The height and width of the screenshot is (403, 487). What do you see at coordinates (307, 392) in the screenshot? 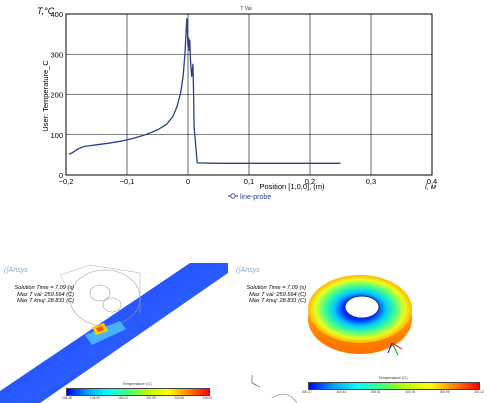
I see `colorbar-tick: 300.27` at bounding box center [307, 392].